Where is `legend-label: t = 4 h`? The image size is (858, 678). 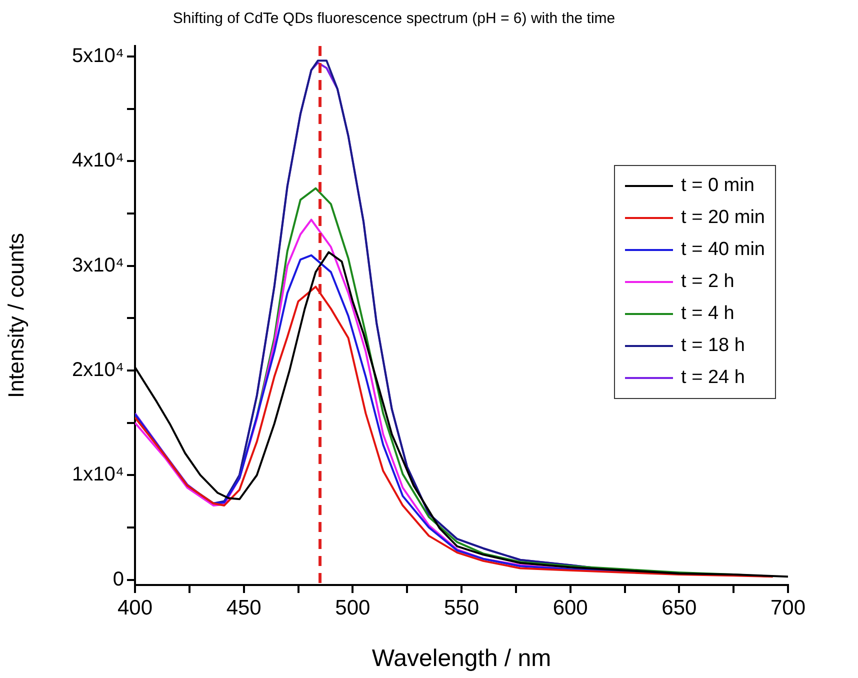 legend-label: t = 4 h is located at coordinates (707, 313).